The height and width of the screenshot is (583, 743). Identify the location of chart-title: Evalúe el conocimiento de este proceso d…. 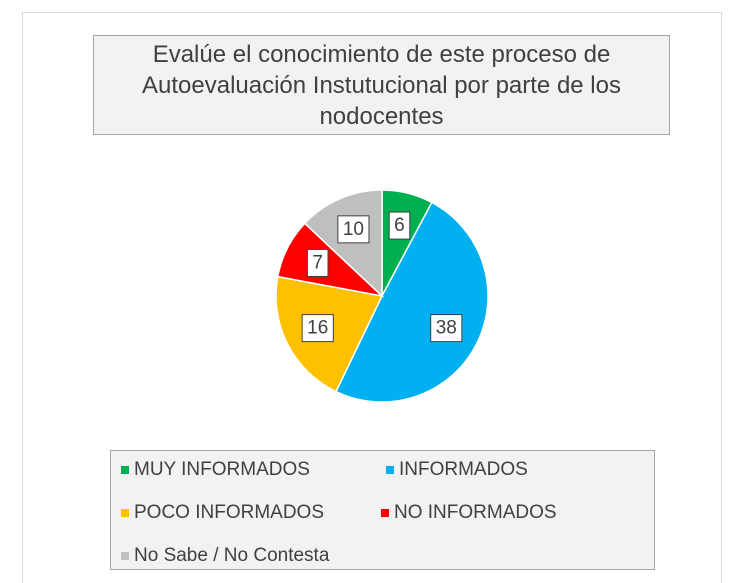
(381, 85).